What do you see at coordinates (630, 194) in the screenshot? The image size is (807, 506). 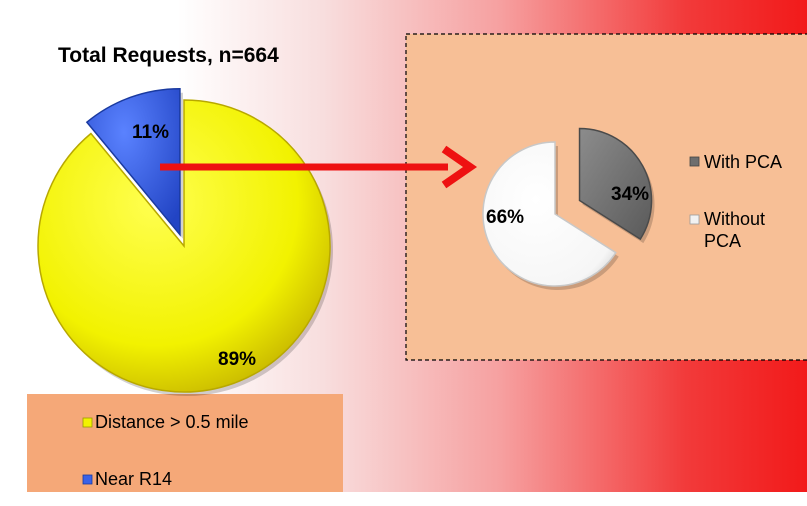 I see `data-label-with-pca: 34%` at bounding box center [630, 194].